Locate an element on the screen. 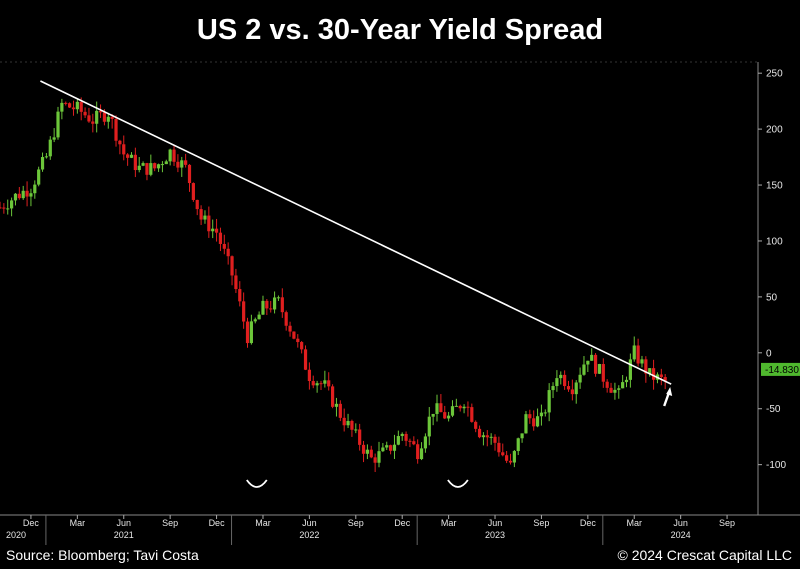 This screenshot has height=569, width=800. y-tick-label: 150 is located at coordinates (774, 186).